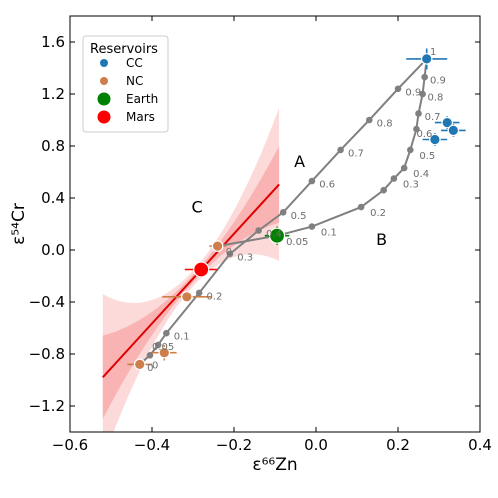  I want to click on fraction-label-nc-1: 0, so click(155, 365).